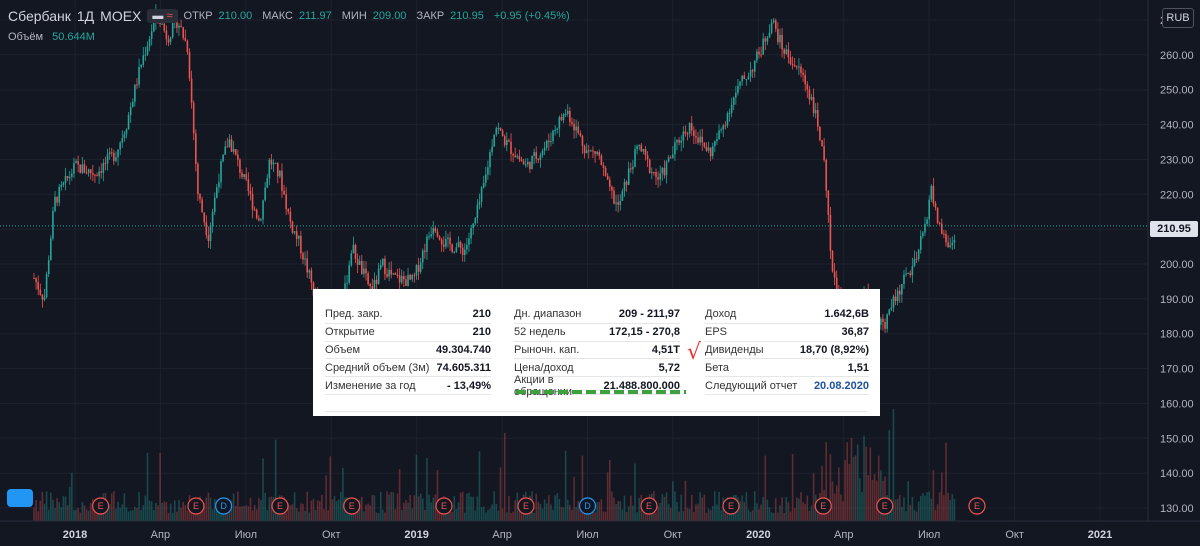  What do you see at coordinates (73, 37) in the screenshot?
I see `volume-value: 50.644M` at bounding box center [73, 37].